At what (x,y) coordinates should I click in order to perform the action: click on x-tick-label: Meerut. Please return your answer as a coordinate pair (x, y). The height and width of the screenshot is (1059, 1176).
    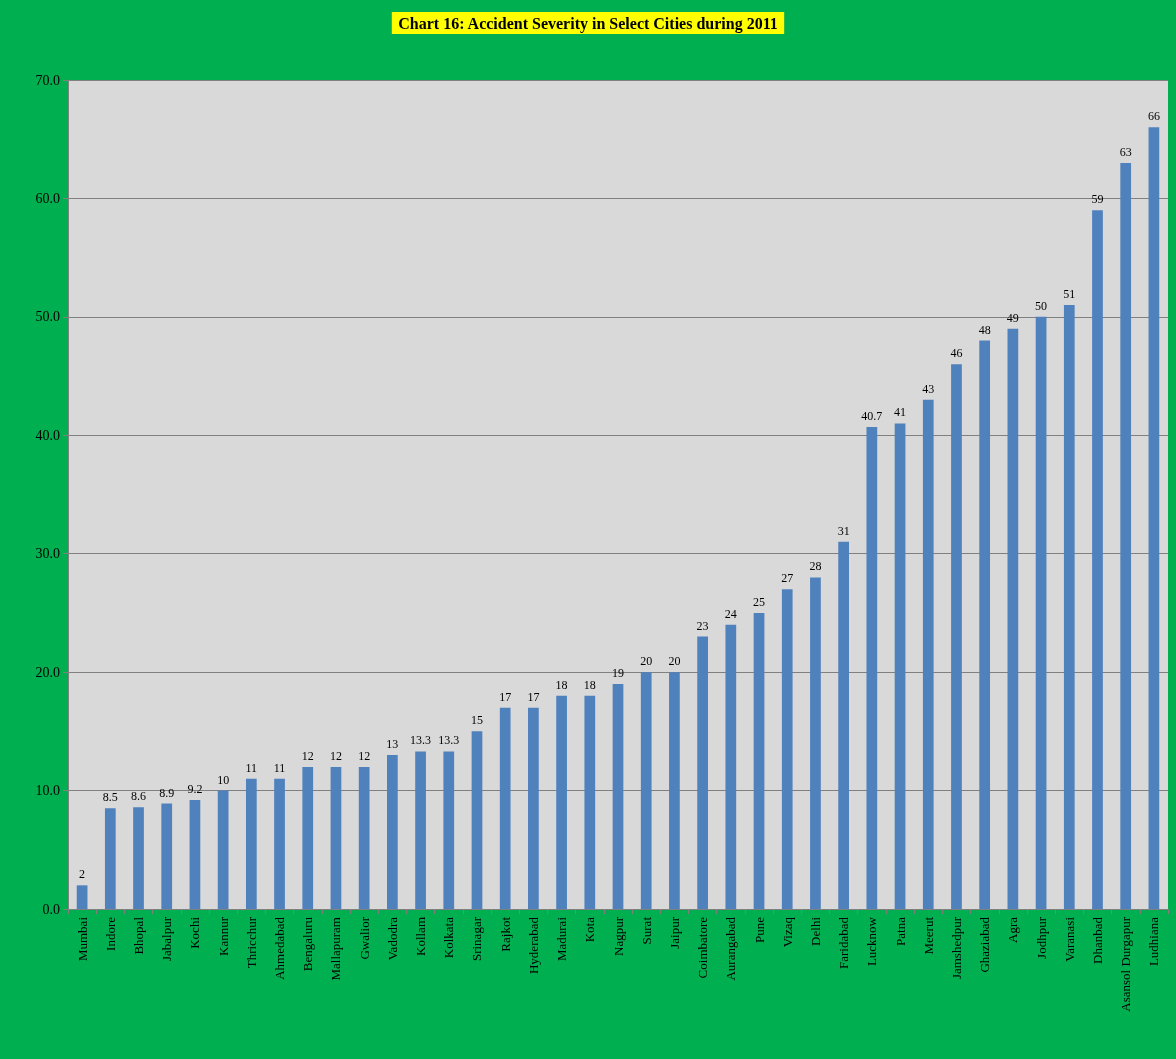
    Looking at the image, I should click on (928, 935).